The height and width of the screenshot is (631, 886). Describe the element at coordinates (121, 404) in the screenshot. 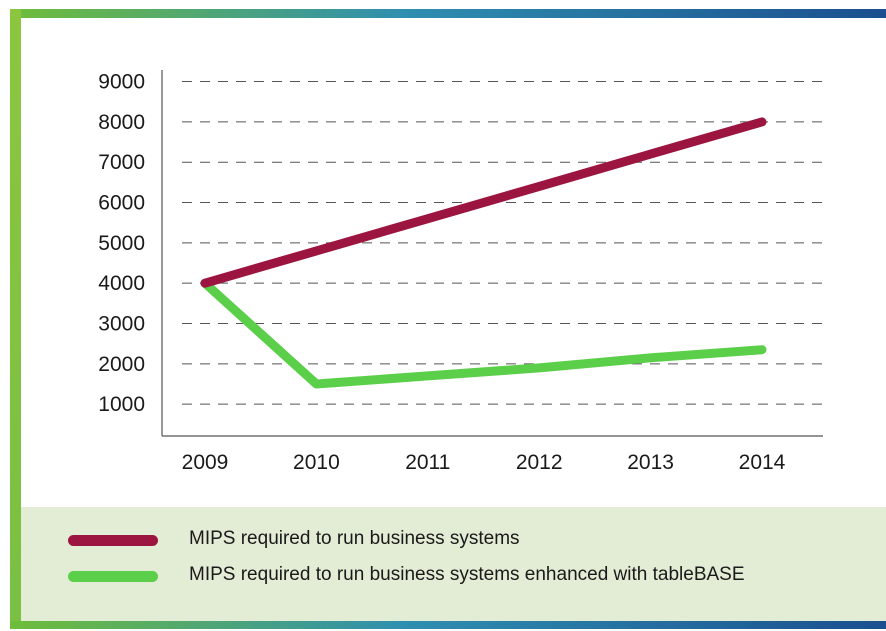

I see `y-tick-label: 1000` at that location.